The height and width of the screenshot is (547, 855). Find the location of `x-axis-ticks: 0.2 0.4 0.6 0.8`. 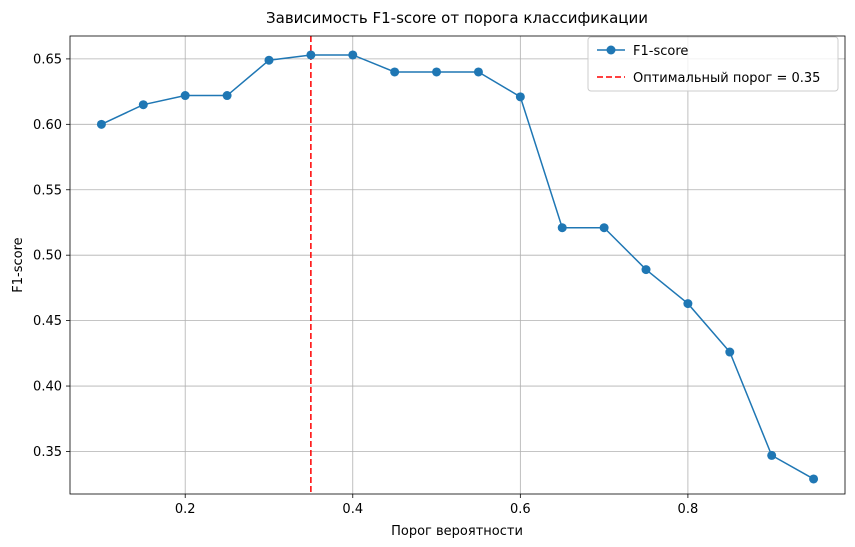

x-axis-ticks: 0.2 0.4 0.6 0.8 is located at coordinates (436, 505).